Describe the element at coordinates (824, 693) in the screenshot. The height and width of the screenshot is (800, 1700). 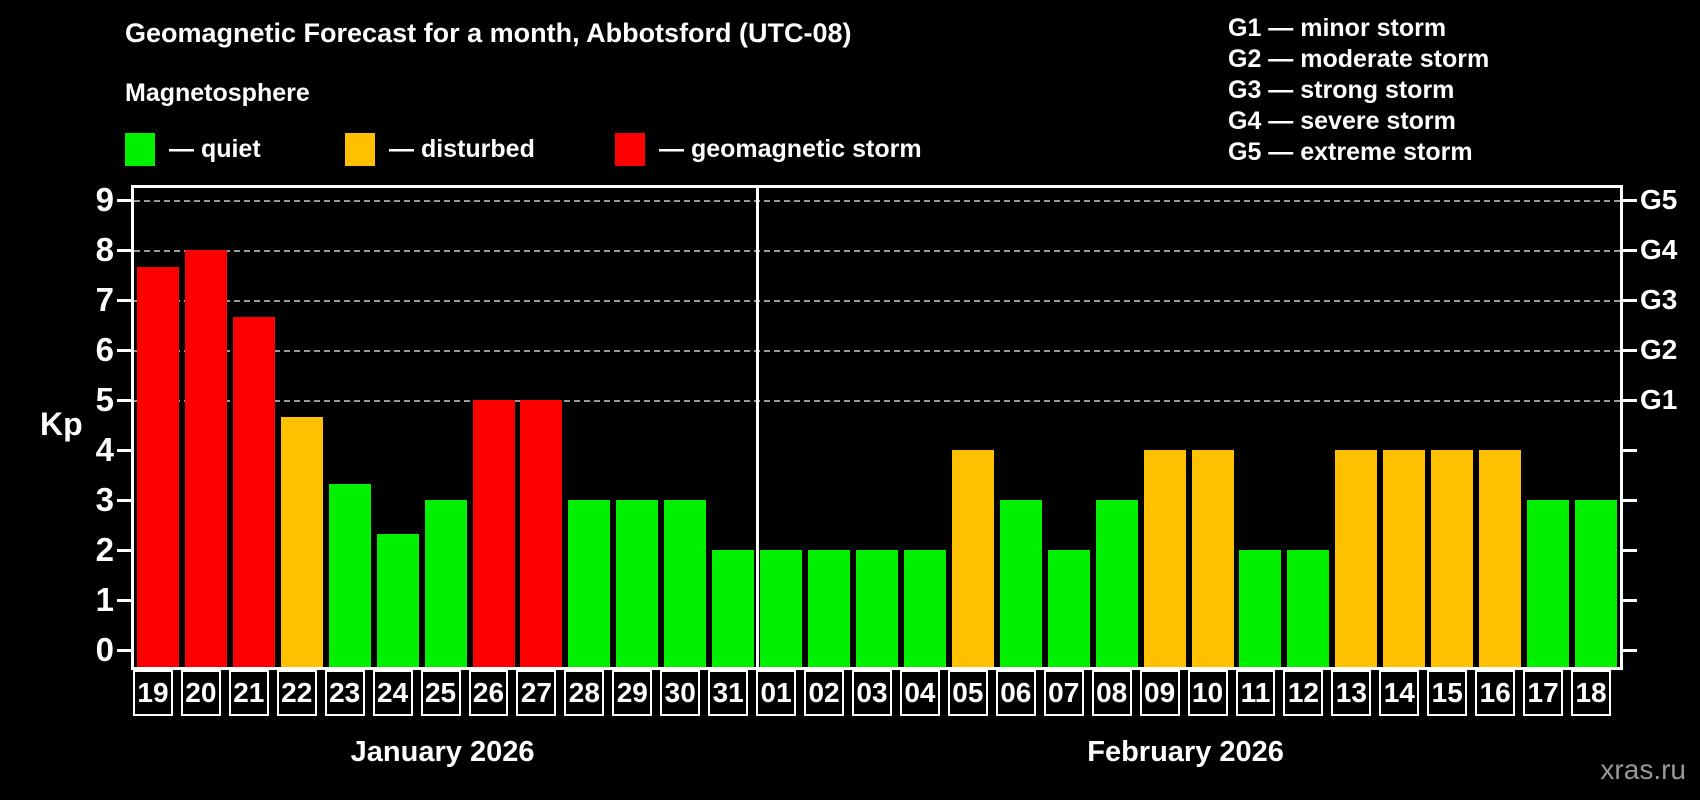
I see `day-label-02: 02` at that location.